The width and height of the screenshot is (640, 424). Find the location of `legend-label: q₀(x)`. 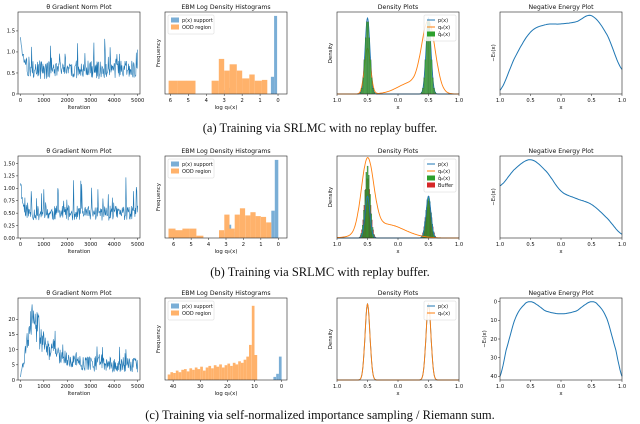

legend-label: q₀(x) is located at coordinates (444, 28).